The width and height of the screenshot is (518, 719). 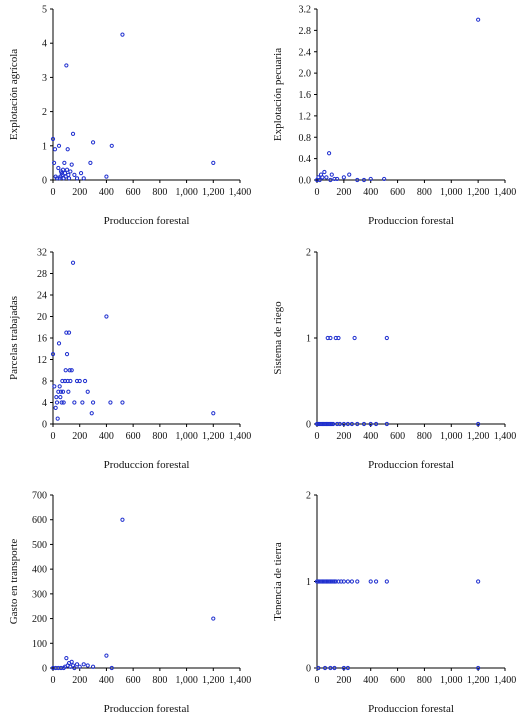 I want to click on y-axis-title: Explotación pecuaria, so click(x=278, y=94).